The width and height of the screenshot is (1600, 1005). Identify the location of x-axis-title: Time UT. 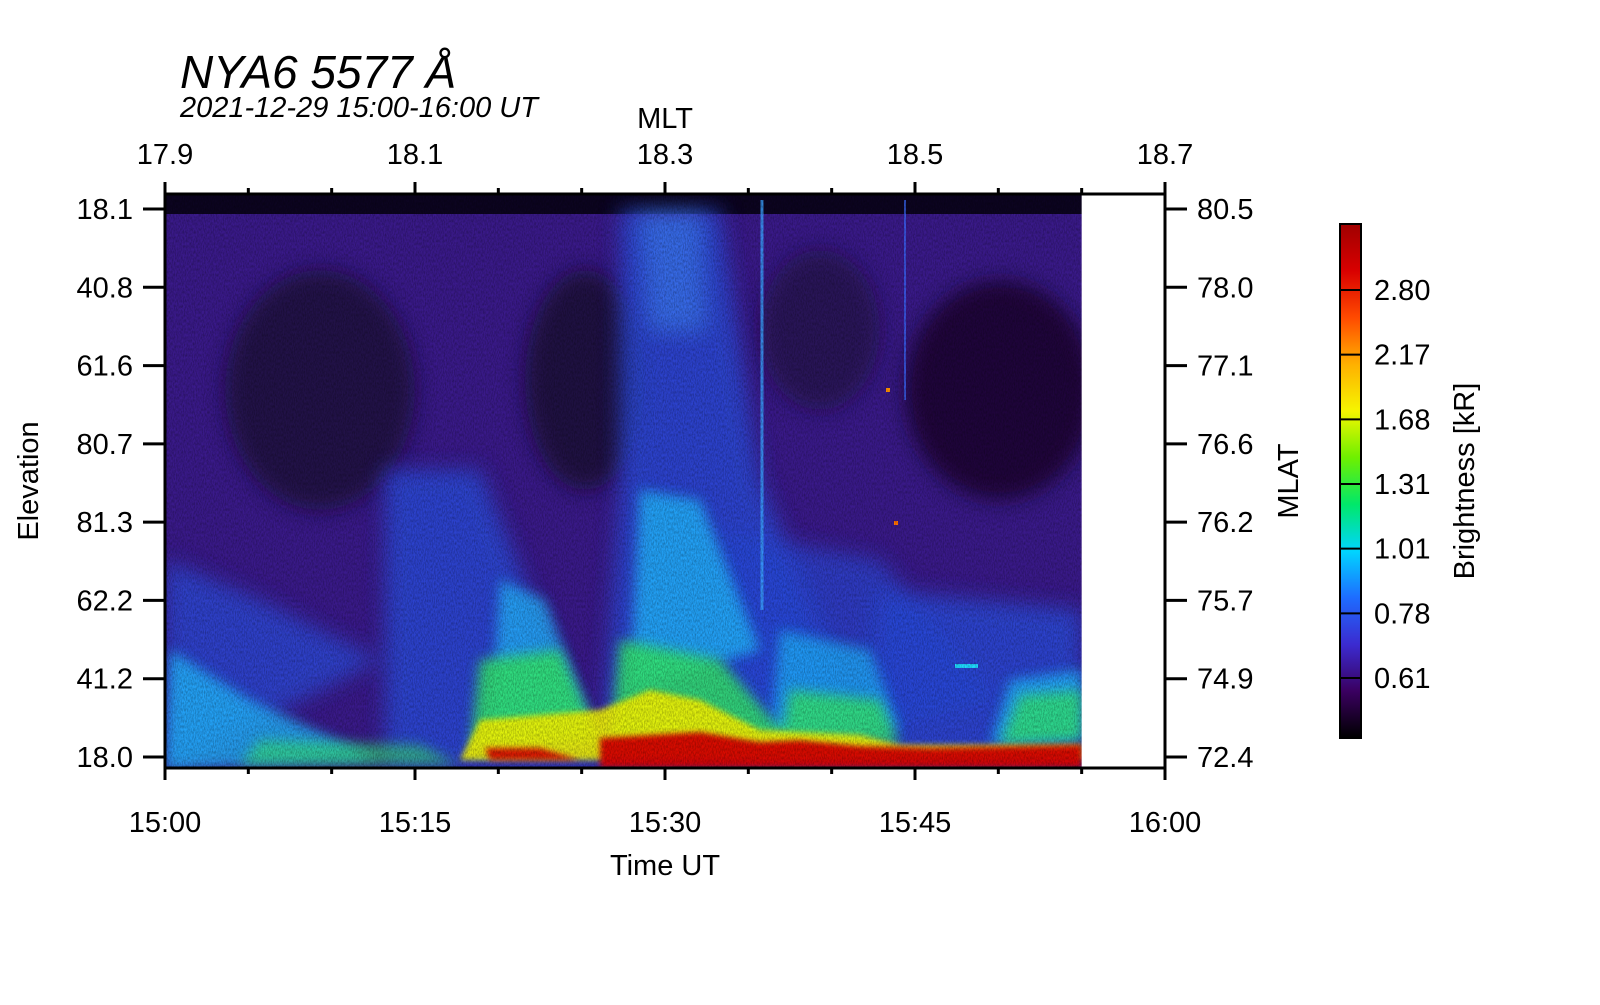
(665, 866).